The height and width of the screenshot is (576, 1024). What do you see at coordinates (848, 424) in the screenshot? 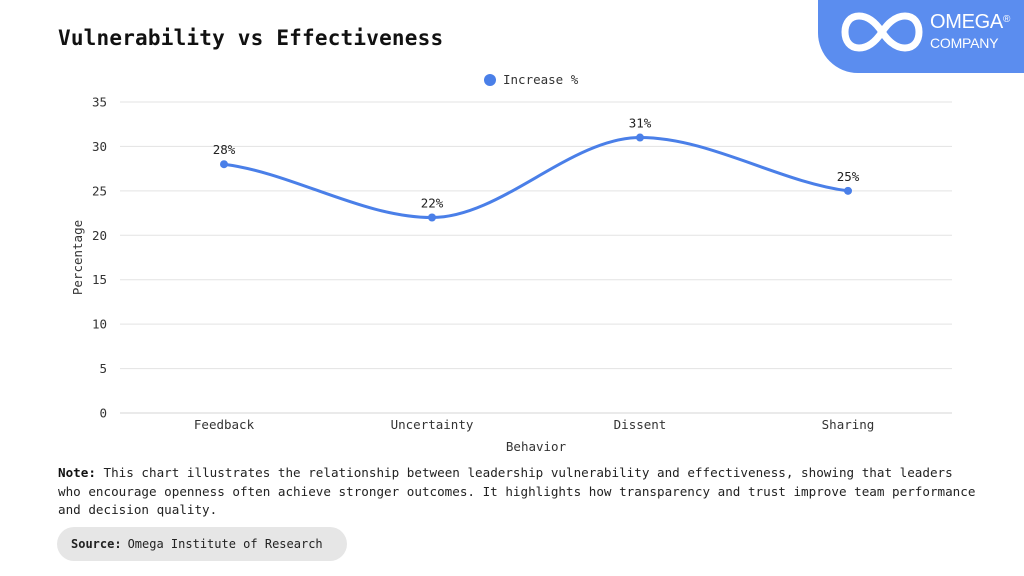
I see `x-tick-label: Sharing` at bounding box center [848, 424].